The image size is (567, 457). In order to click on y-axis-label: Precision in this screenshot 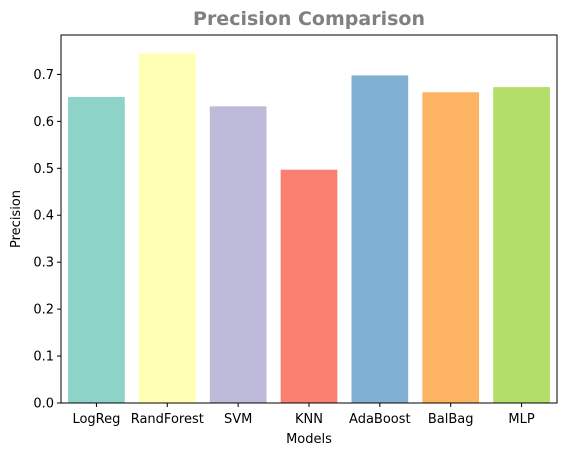, I will do `click(16, 219)`.